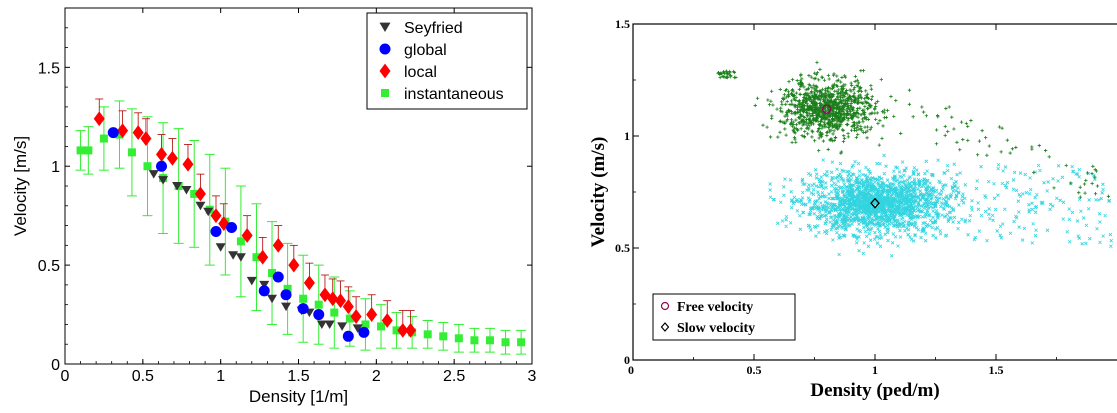 The height and width of the screenshot is (413, 1117). What do you see at coordinates (55, 365) in the screenshot?
I see `left-y-tick-label: 0` at bounding box center [55, 365].